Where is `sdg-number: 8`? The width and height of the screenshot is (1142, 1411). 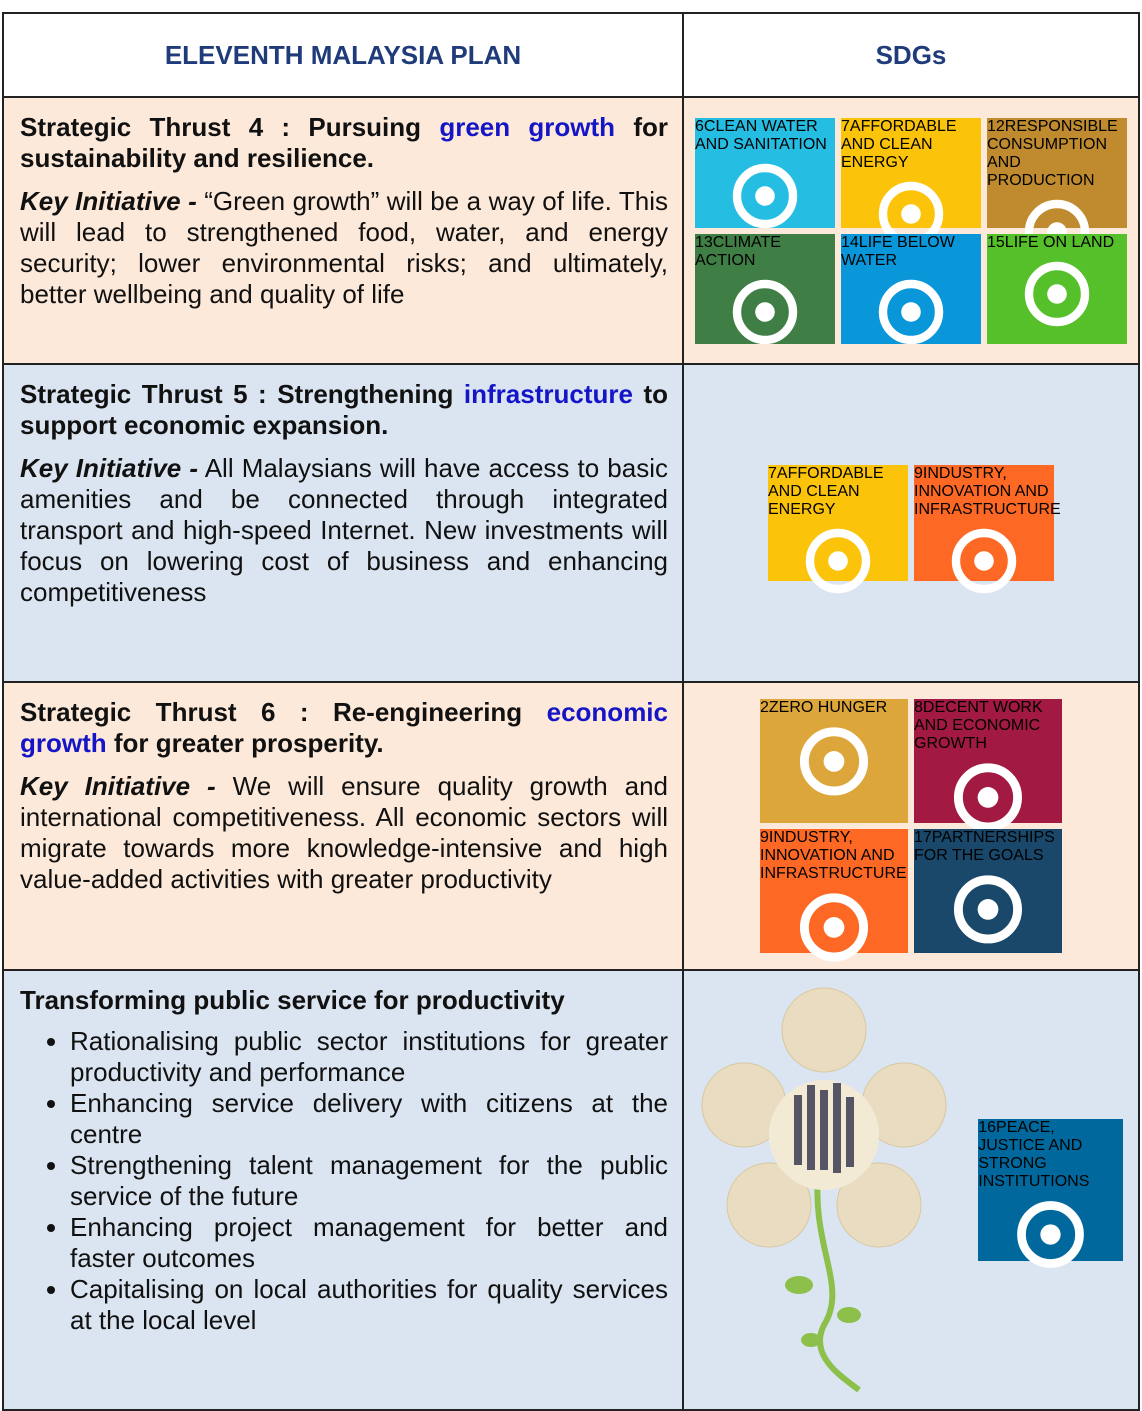 sdg-number: 8 is located at coordinates (918, 707).